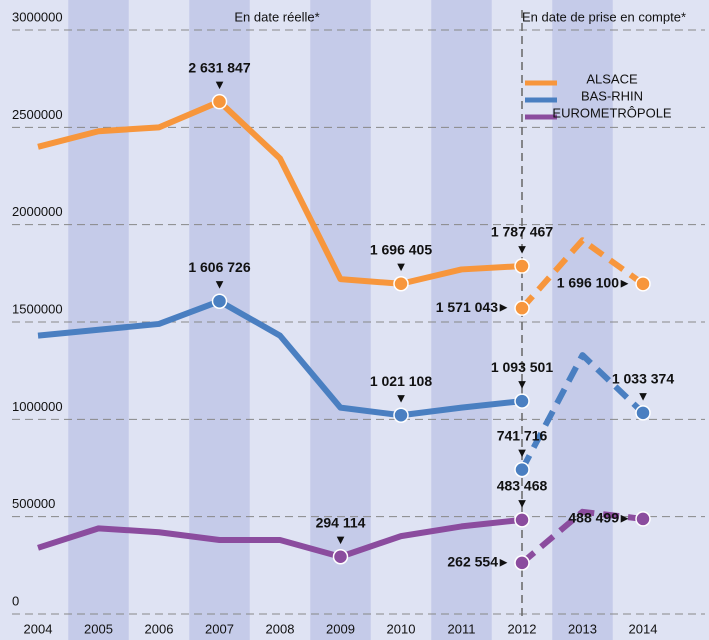 The image size is (709, 640). I want to click on x-tick-label: 2011, so click(462, 628).